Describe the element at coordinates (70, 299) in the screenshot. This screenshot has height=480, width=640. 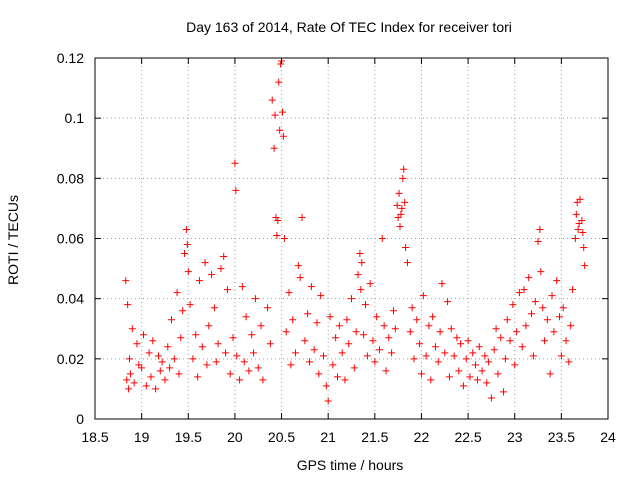
I see `y-tick-label: 0.04` at that location.